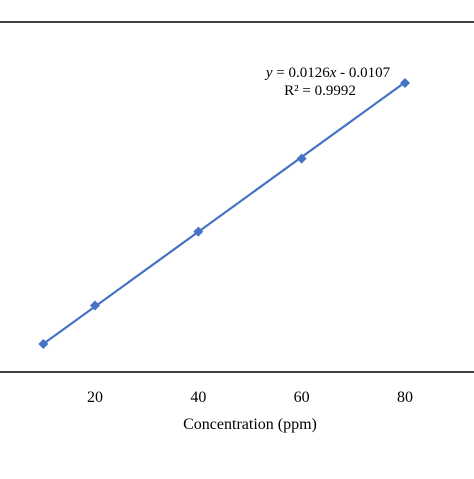 The image size is (474, 479). Describe the element at coordinates (363, 73) in the screenshot. I see `equation-intercept: - 0.0107` at that location.